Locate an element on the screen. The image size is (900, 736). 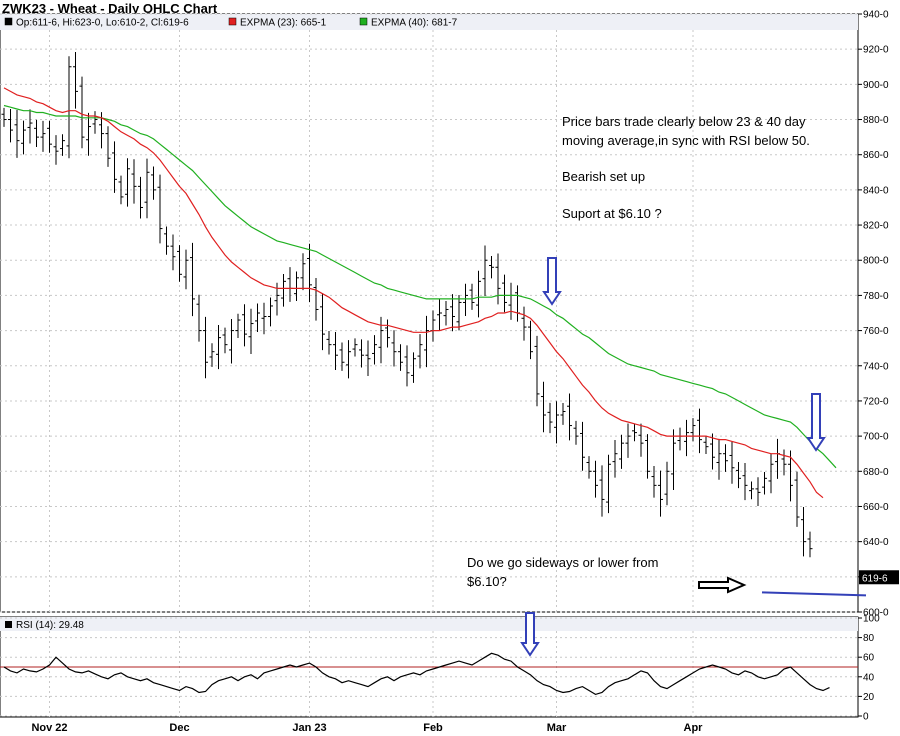
legend-entry: EXPMA (23): 665-1 is located at coordinates (283, 23).